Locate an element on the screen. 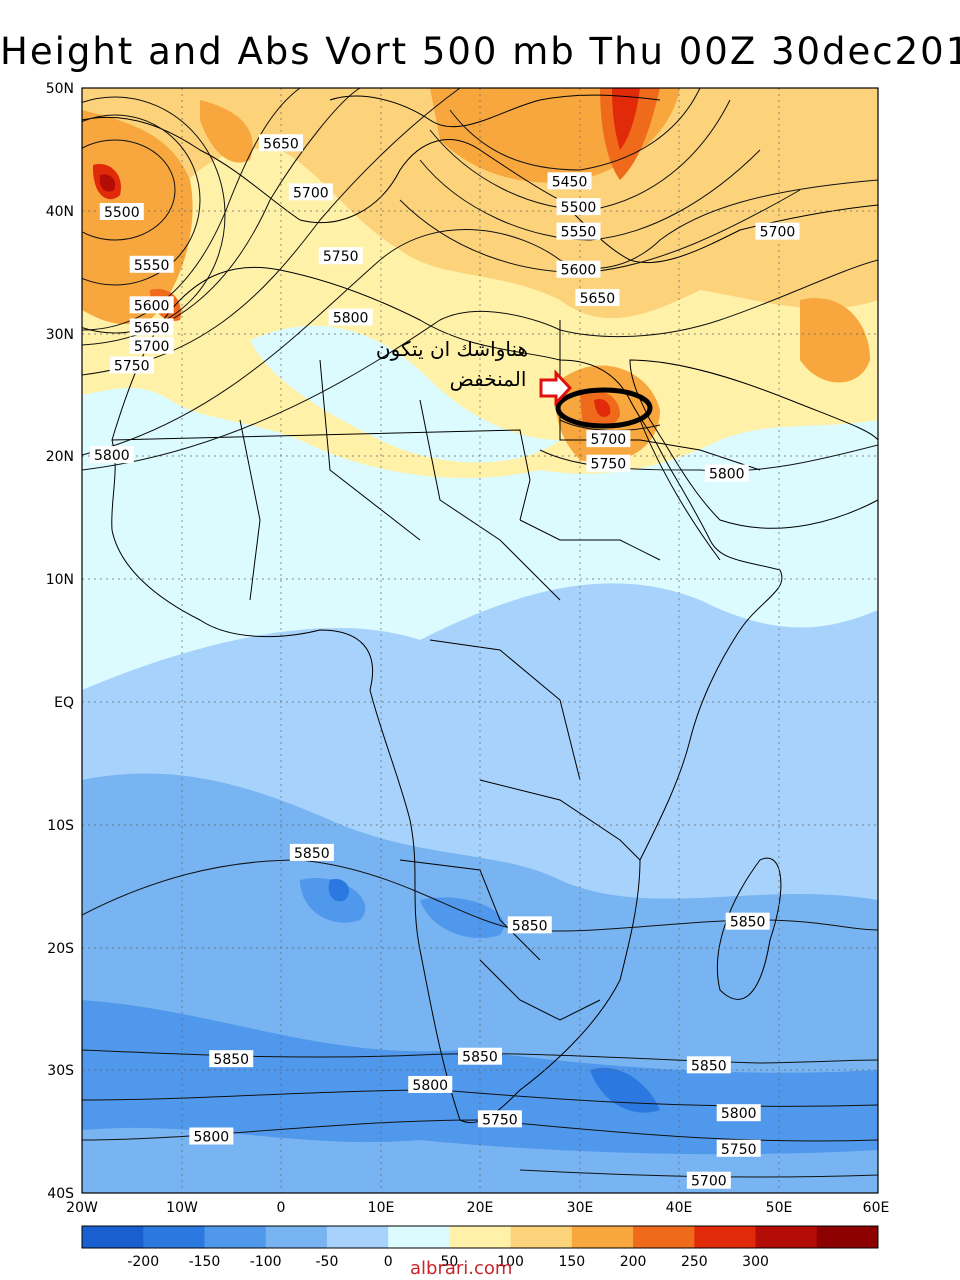 Image resolution: width=960 pixels, height=1280 pixels. contour-label: 5600 is located at coordinates (151, 305).